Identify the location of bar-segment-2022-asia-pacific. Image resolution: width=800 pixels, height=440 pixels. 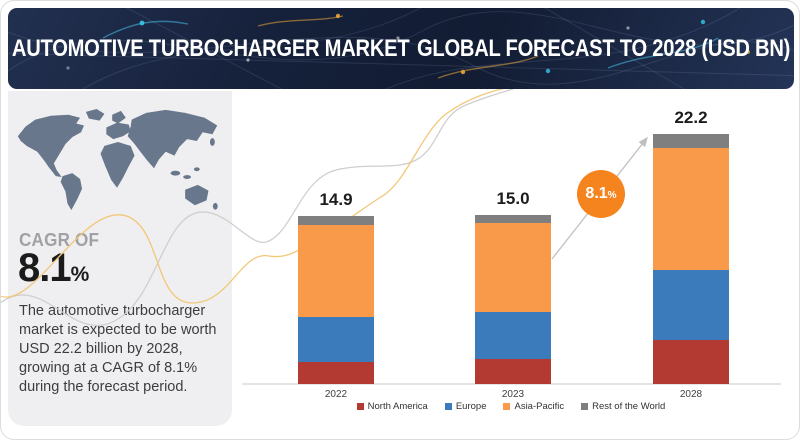
(336, 271).